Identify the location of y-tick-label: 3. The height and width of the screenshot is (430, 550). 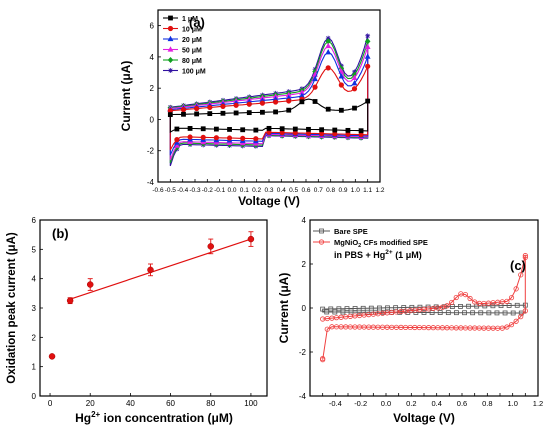
(34, 308).